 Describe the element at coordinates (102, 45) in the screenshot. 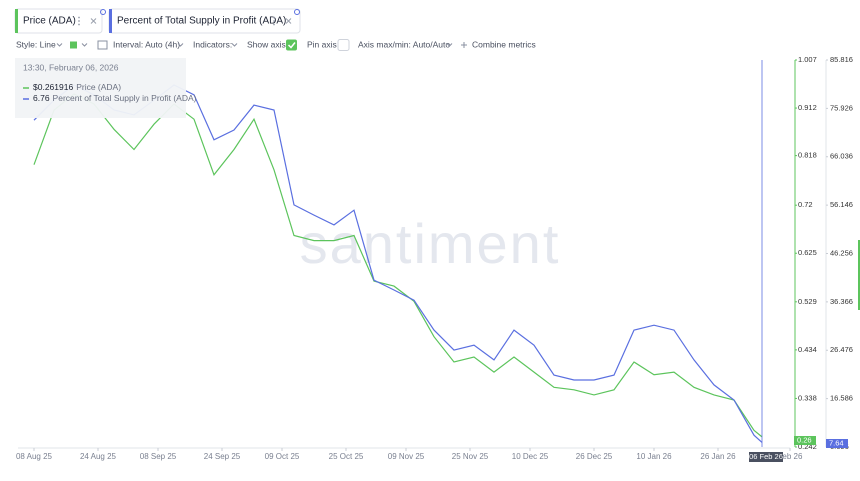

I see `calendar-icon` at that location.